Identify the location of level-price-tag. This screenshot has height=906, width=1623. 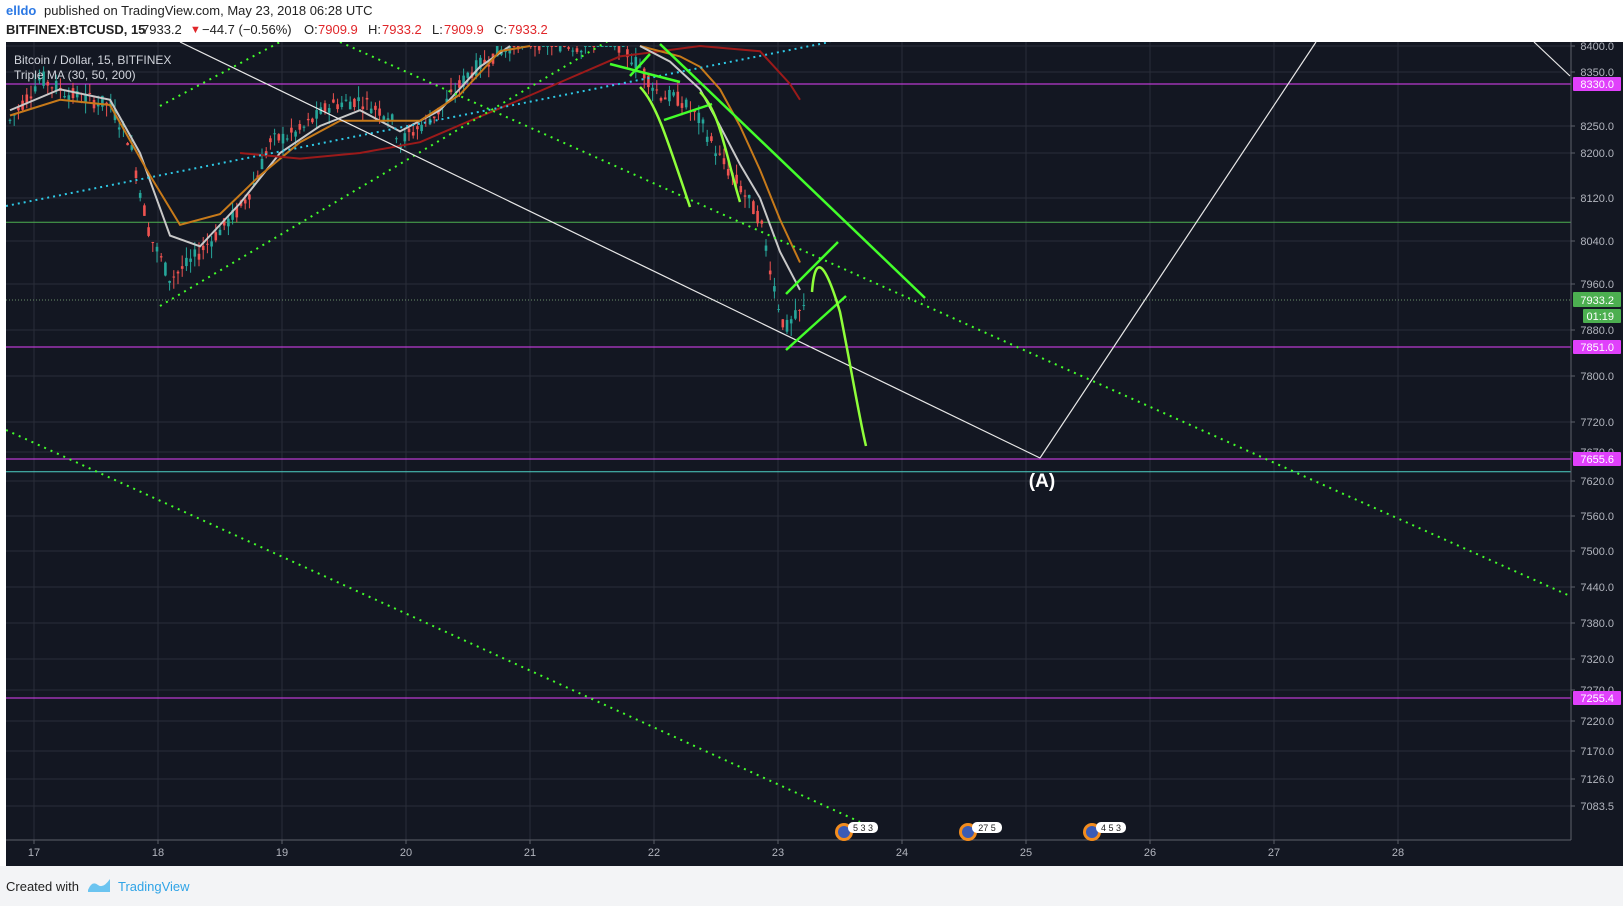
(1597, 459).